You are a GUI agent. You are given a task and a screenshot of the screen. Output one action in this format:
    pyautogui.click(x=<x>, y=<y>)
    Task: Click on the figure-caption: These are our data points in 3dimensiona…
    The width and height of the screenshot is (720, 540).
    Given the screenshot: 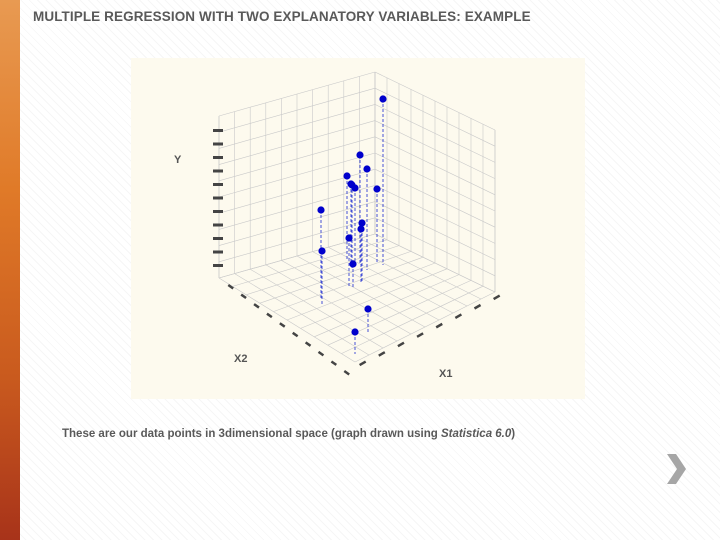 What is the action you would take?
    pyautogui.click(x=288, y=434)
    